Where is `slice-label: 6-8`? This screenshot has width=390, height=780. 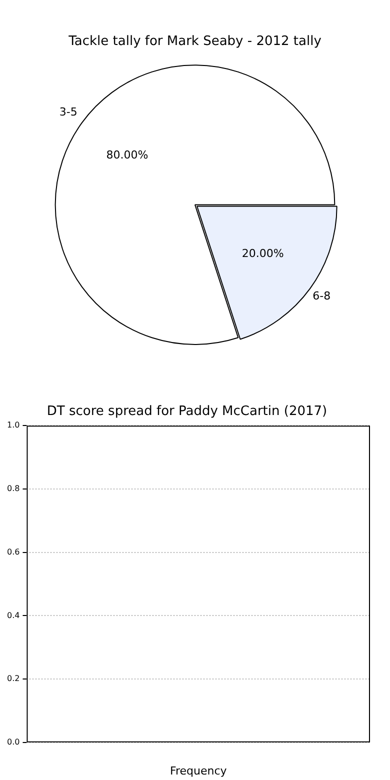 slice-label: 6-8 is located at coordinates (321, 296).